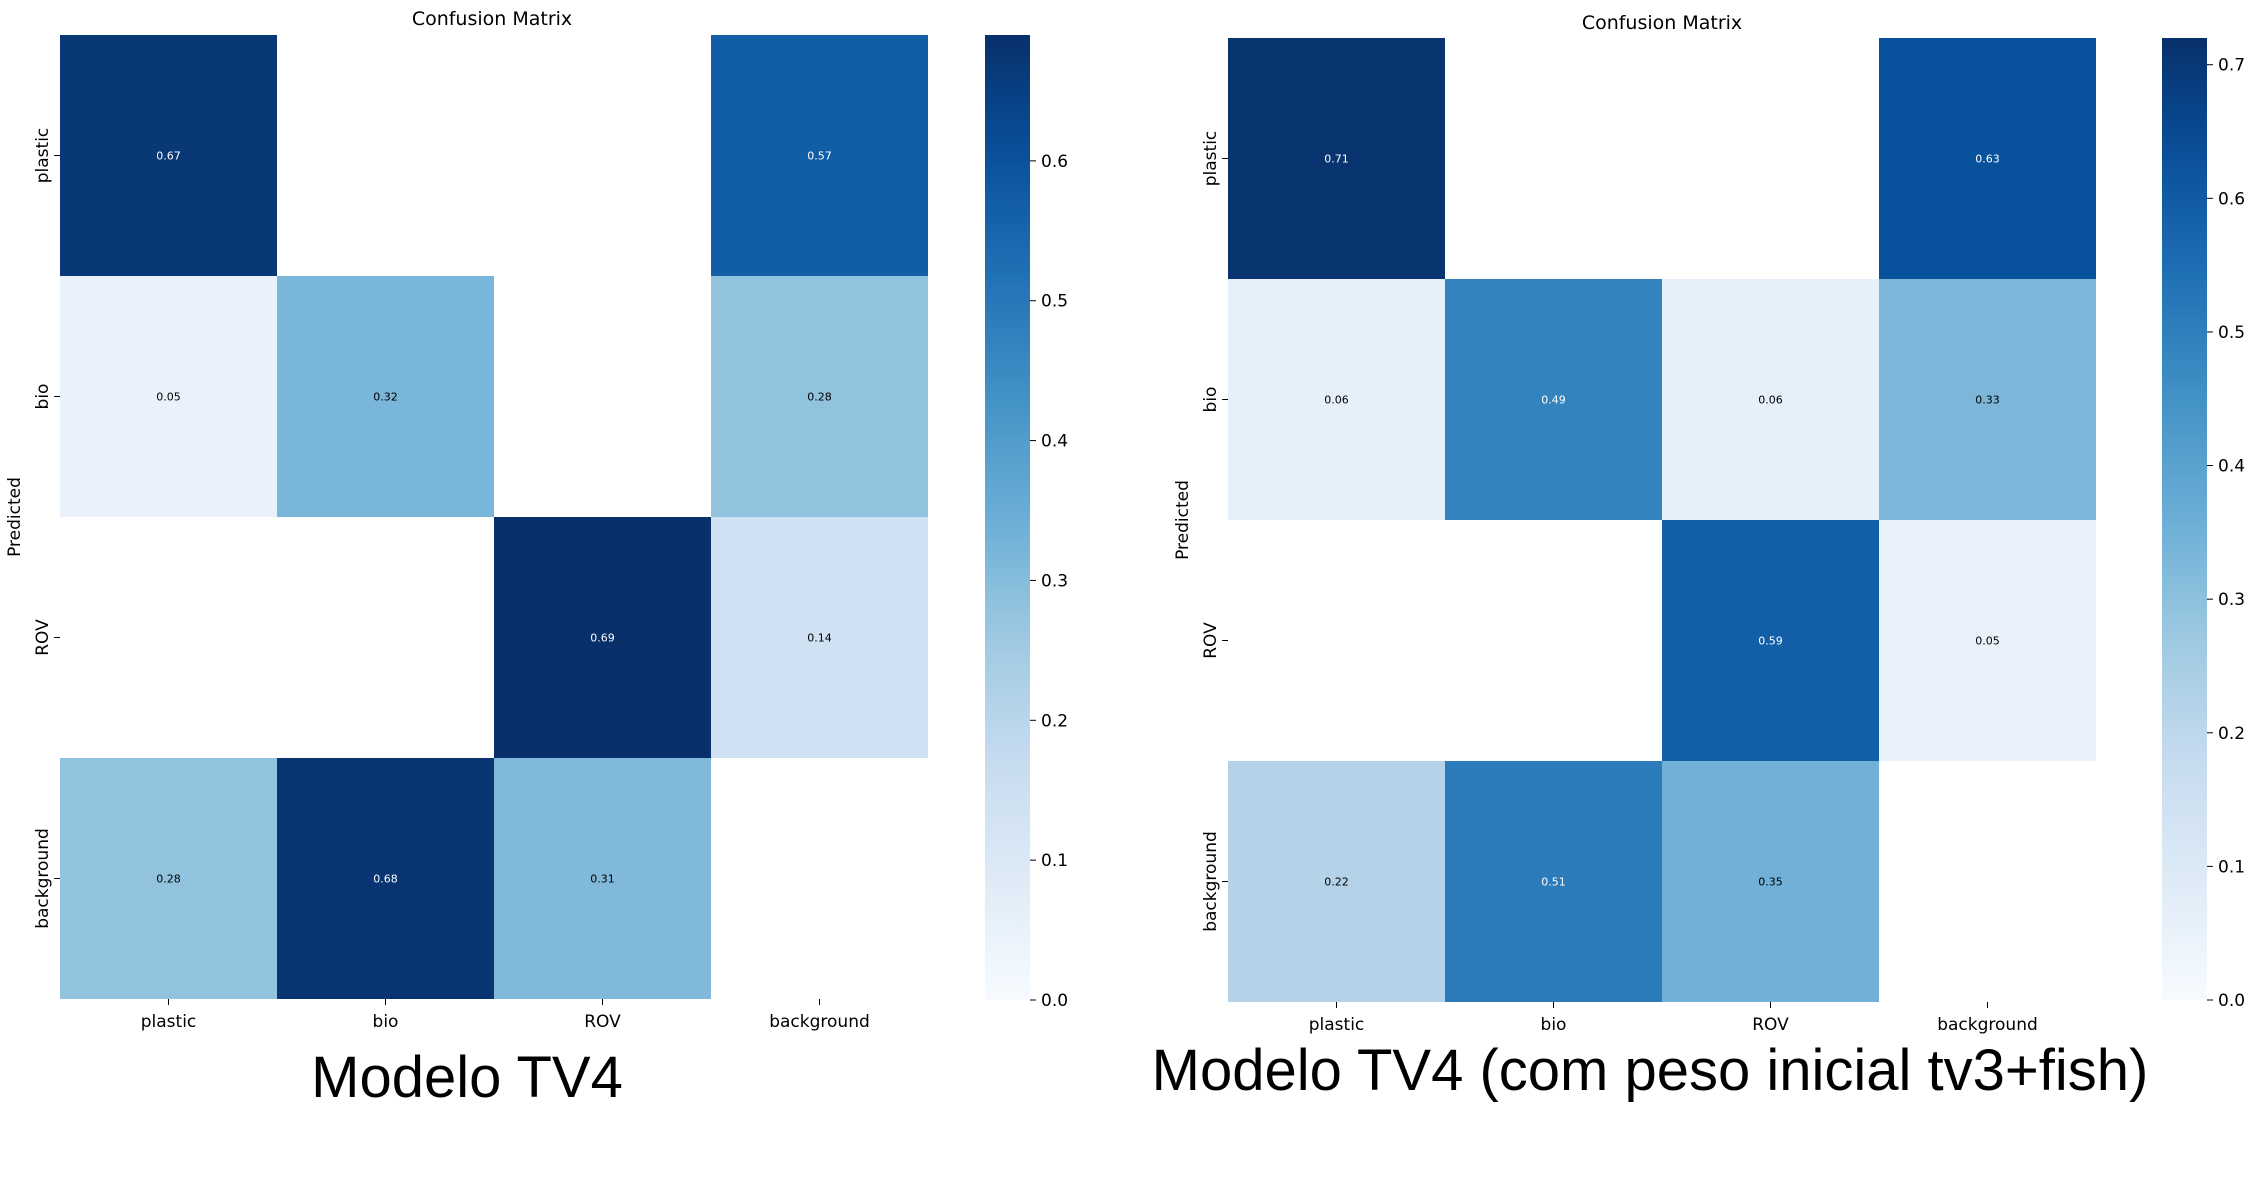 The image size is (2267, 1183). I want to click on cell-value-label: 0.68, so click(385, 879).